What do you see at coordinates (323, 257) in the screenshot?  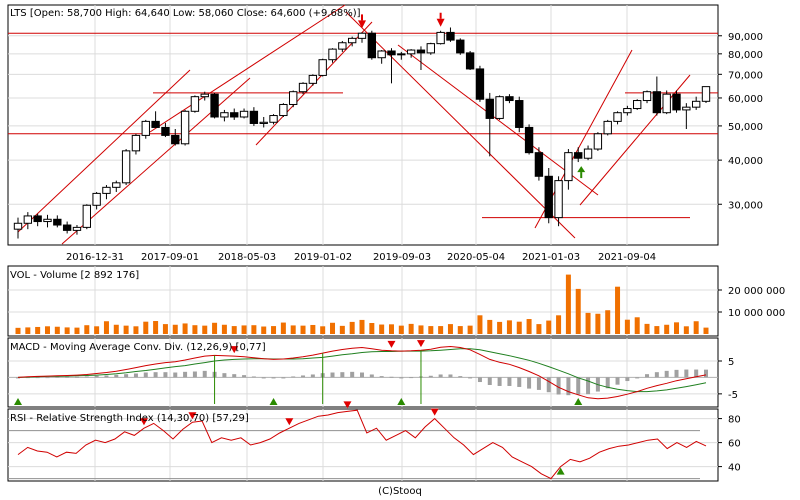 I see `x-tick-label: 2019-01-02` at bounding box center [323, 257].